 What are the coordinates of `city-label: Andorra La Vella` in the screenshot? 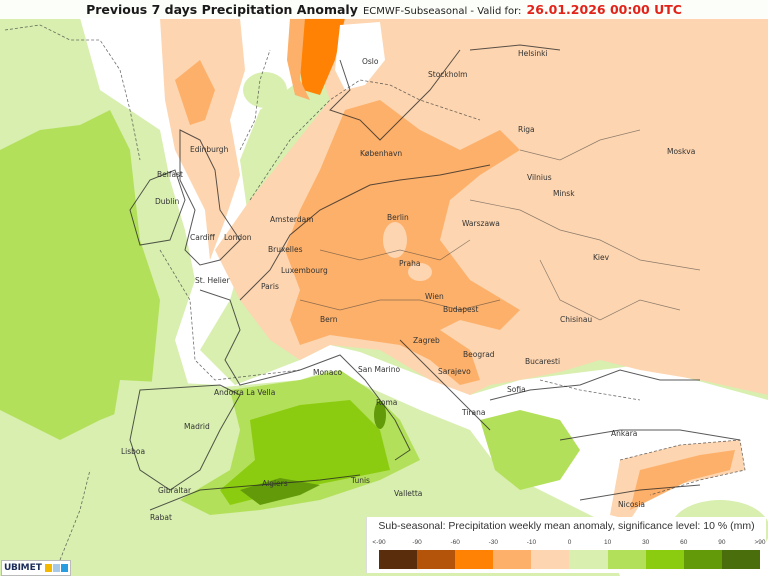 It's located at (245, 392).